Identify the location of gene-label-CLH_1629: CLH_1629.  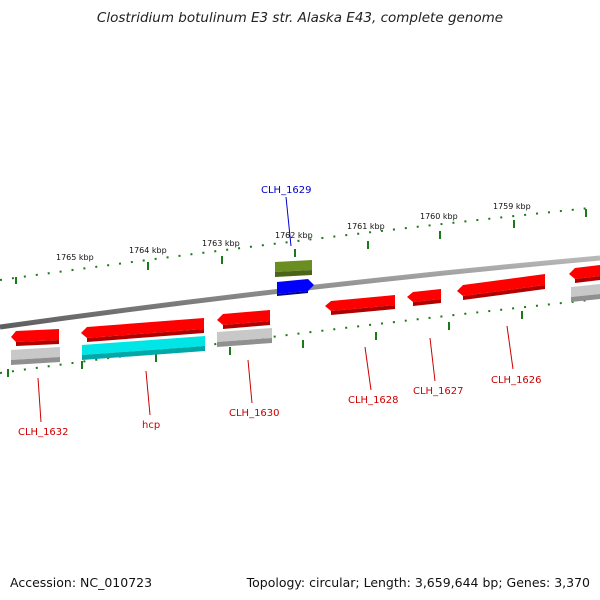
(286, 190).